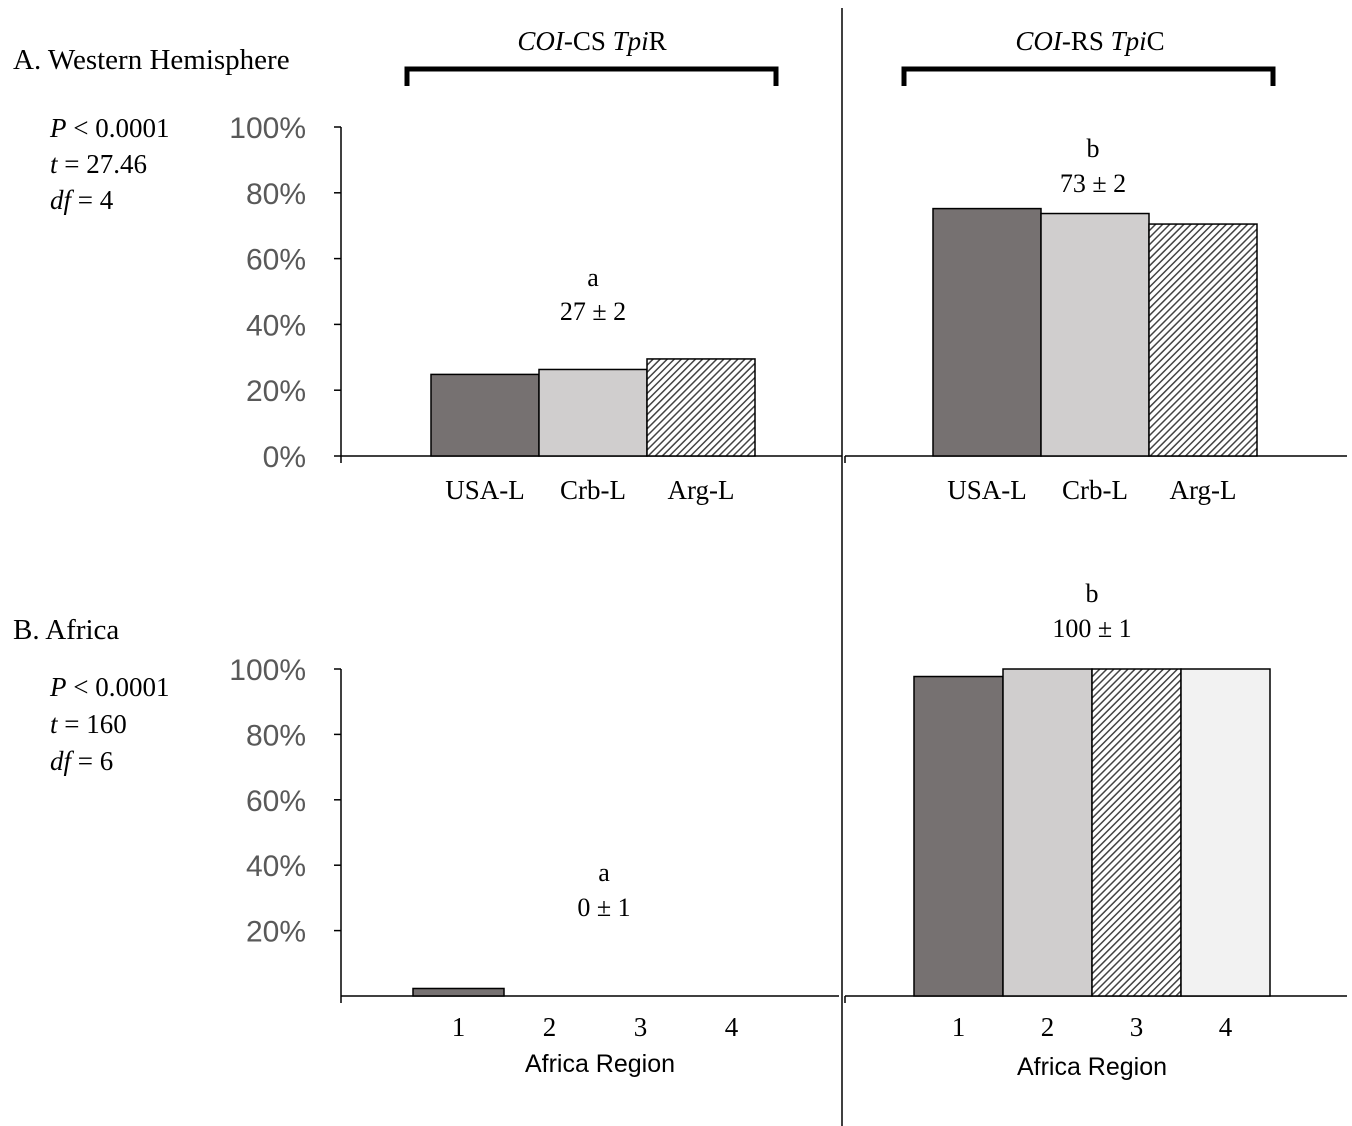  What do you see at coordinates (98, 164) in the screenshot?
I see `panel-a-t-value: t = 27.46` at bounding box center [98, 164].